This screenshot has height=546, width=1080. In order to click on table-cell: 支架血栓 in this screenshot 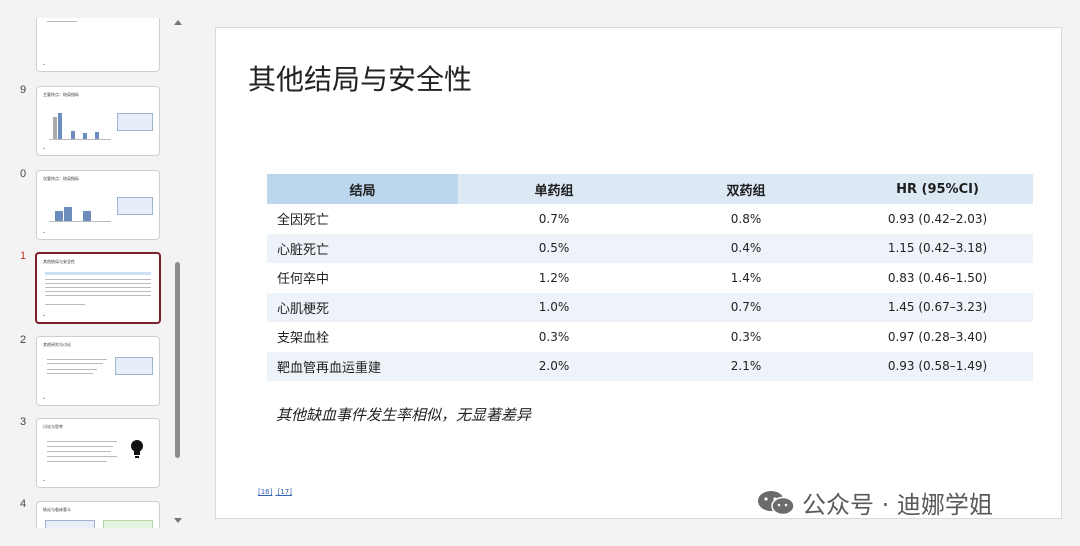, I will do `click(362, 337)`.